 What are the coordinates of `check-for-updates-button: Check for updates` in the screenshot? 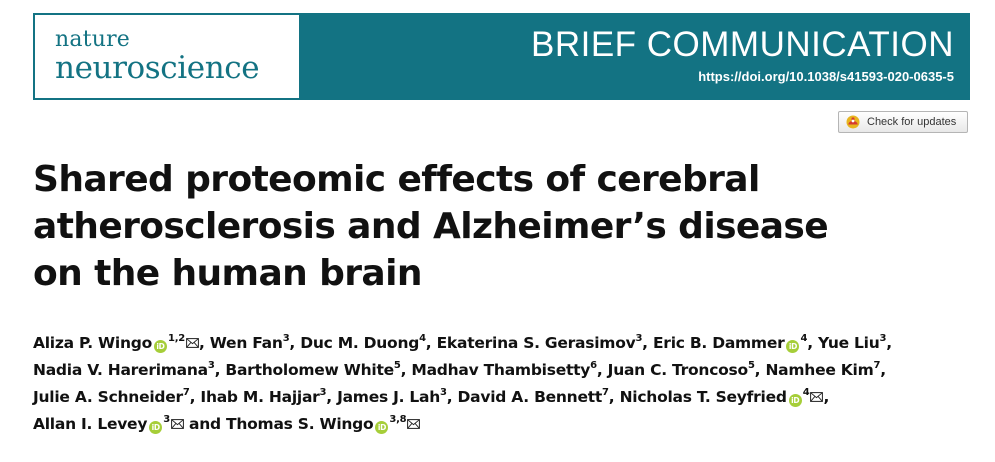 It's located at (903, 122).